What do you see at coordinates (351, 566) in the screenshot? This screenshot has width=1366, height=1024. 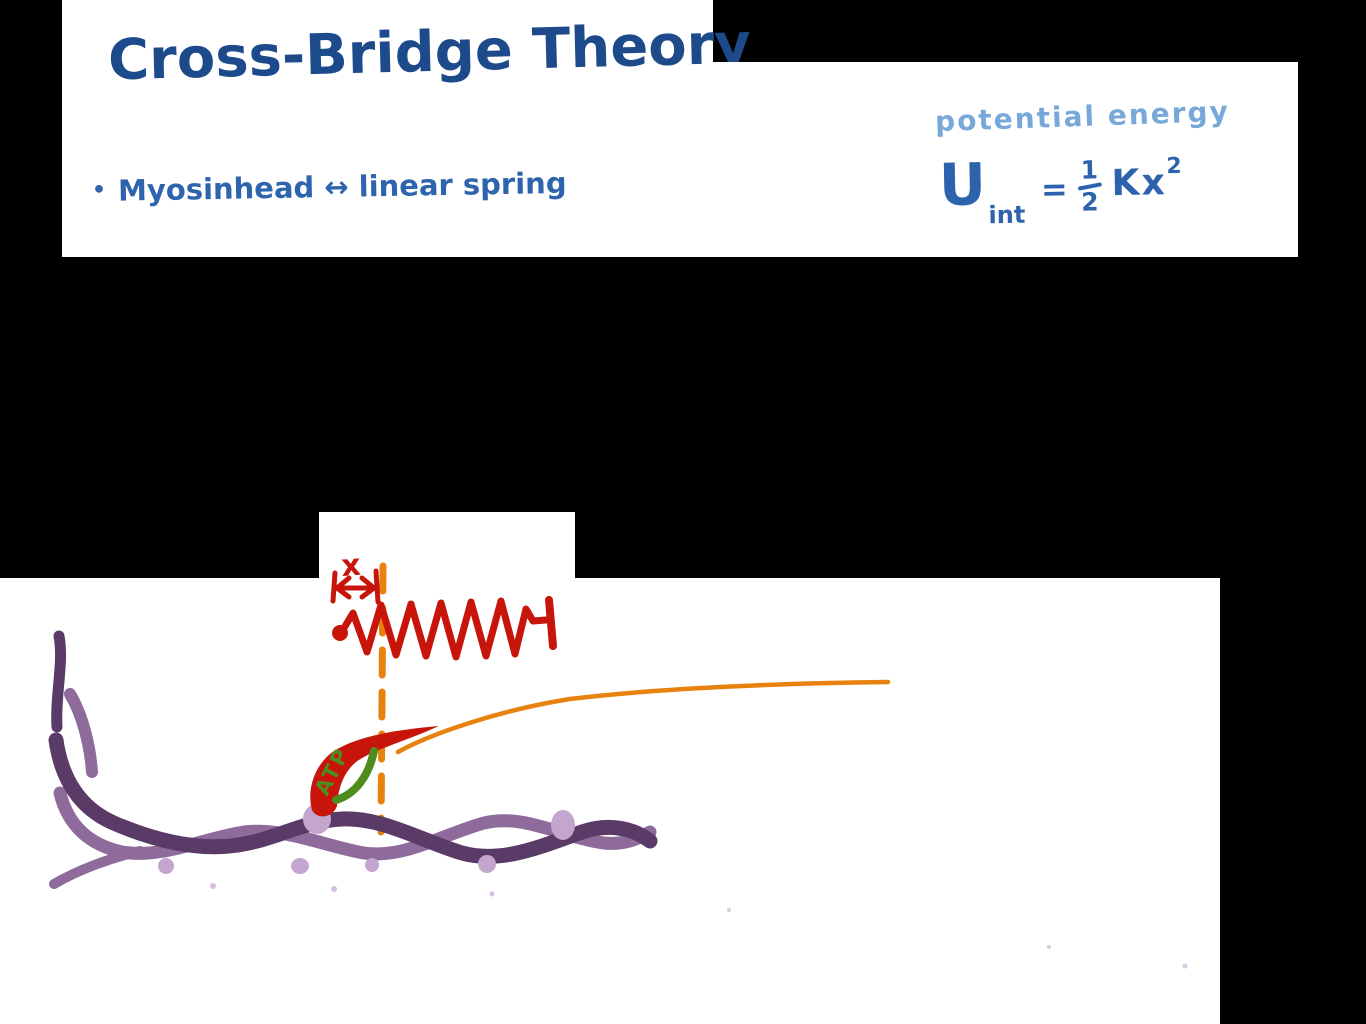 I see `x-label: x` at bounding box center [351, 566].